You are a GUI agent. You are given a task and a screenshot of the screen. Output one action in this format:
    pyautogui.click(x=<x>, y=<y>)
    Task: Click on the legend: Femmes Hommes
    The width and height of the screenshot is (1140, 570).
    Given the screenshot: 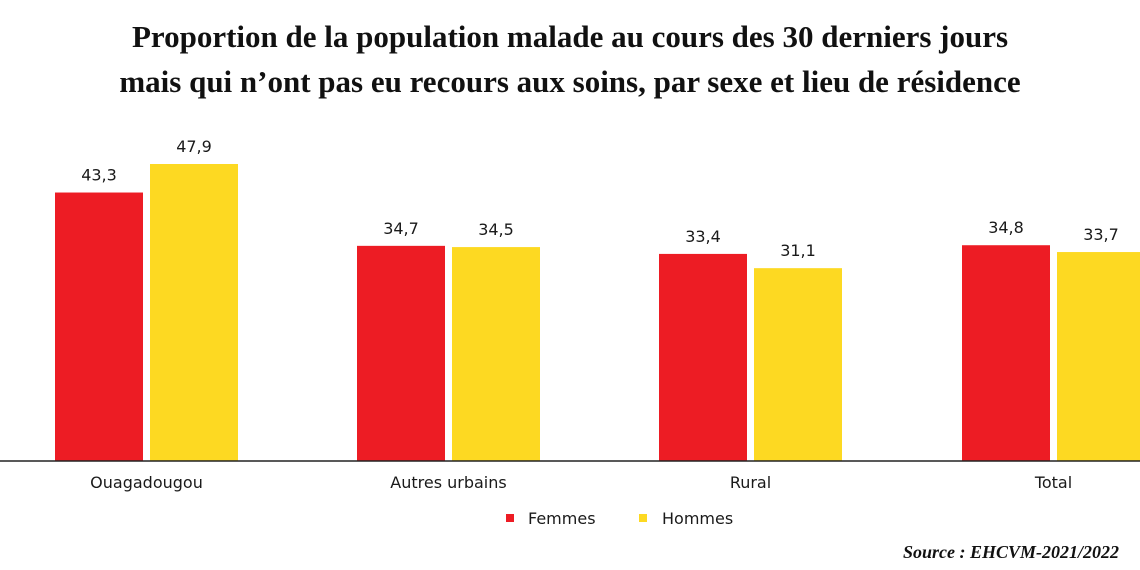 What is the action you would take?
    pyautogui.click(x=619, y=518)
    